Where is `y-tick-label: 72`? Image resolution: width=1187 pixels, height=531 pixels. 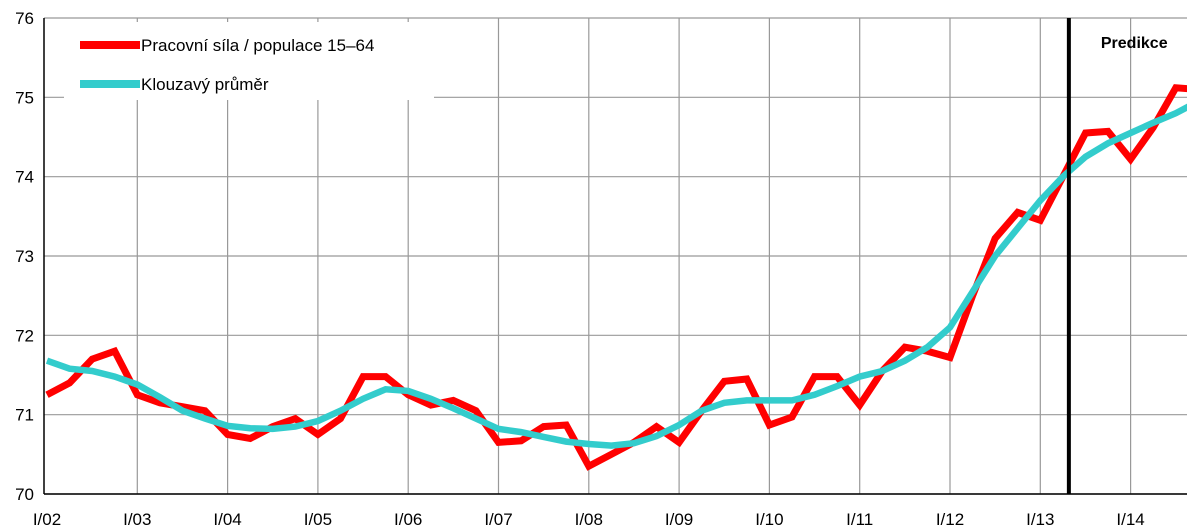 y-tick-label: 72 is located at coordinates (24, 335).